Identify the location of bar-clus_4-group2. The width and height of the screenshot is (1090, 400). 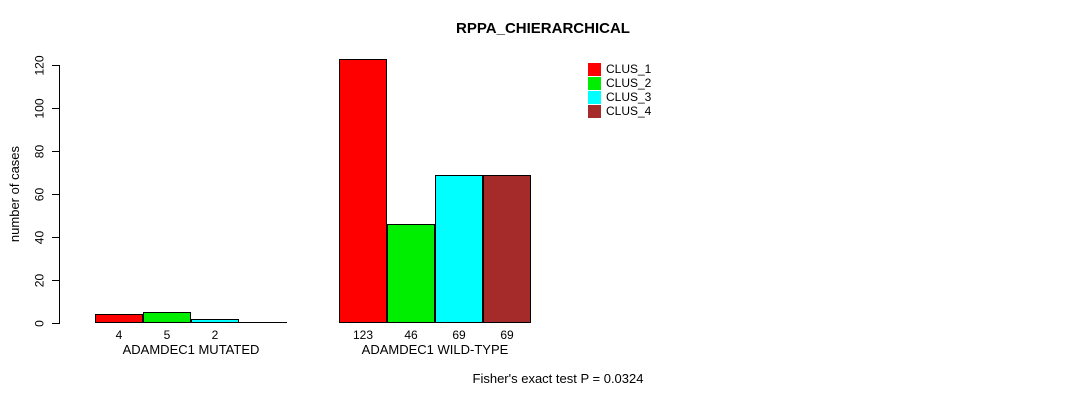
(507, 249).